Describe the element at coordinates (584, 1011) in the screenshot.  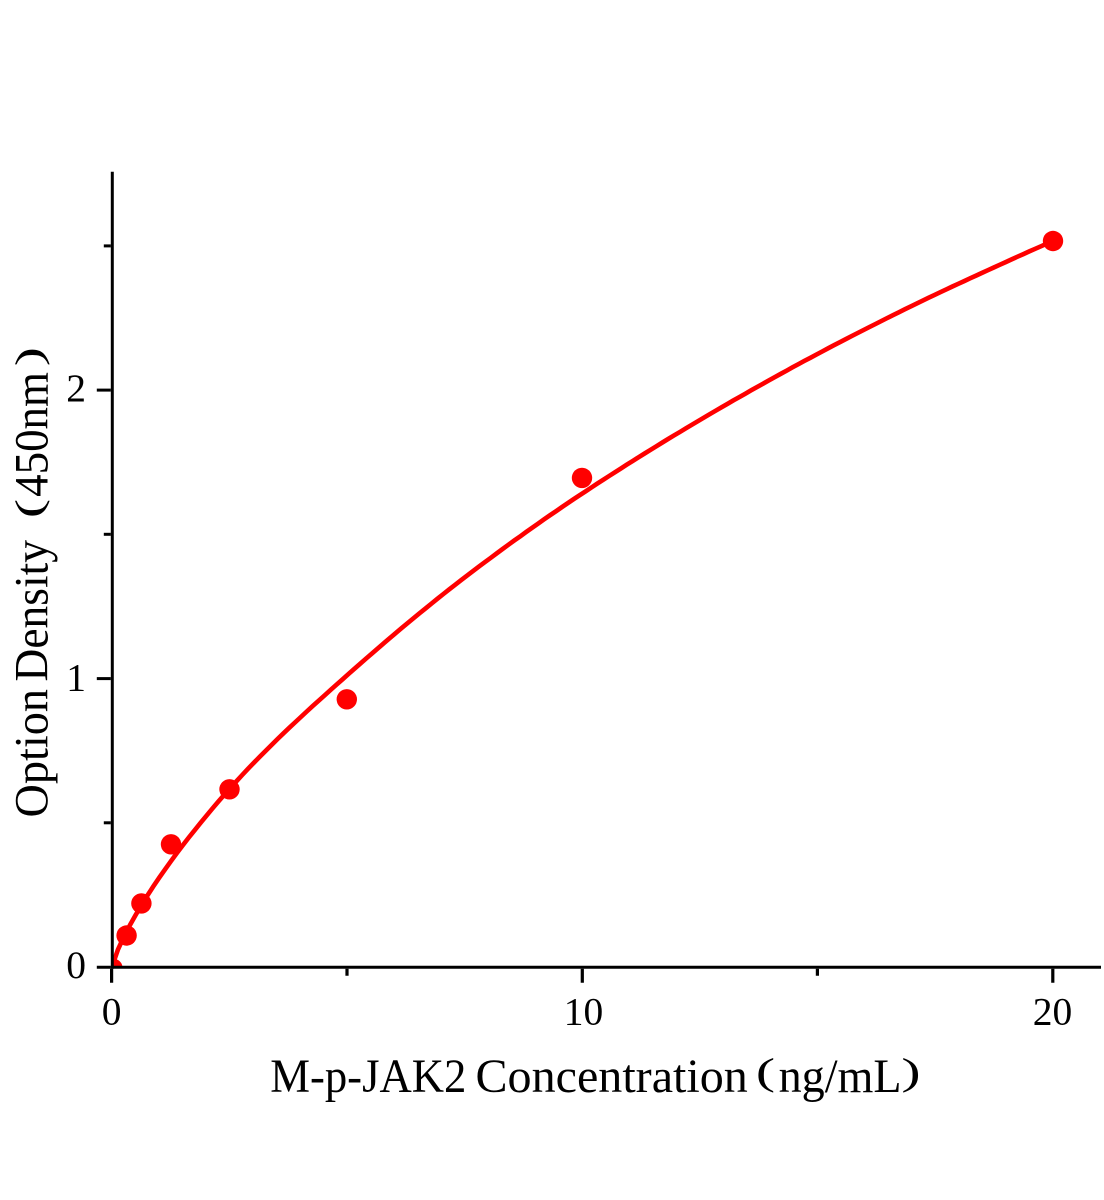
I see `svg-text: 10` at that location.